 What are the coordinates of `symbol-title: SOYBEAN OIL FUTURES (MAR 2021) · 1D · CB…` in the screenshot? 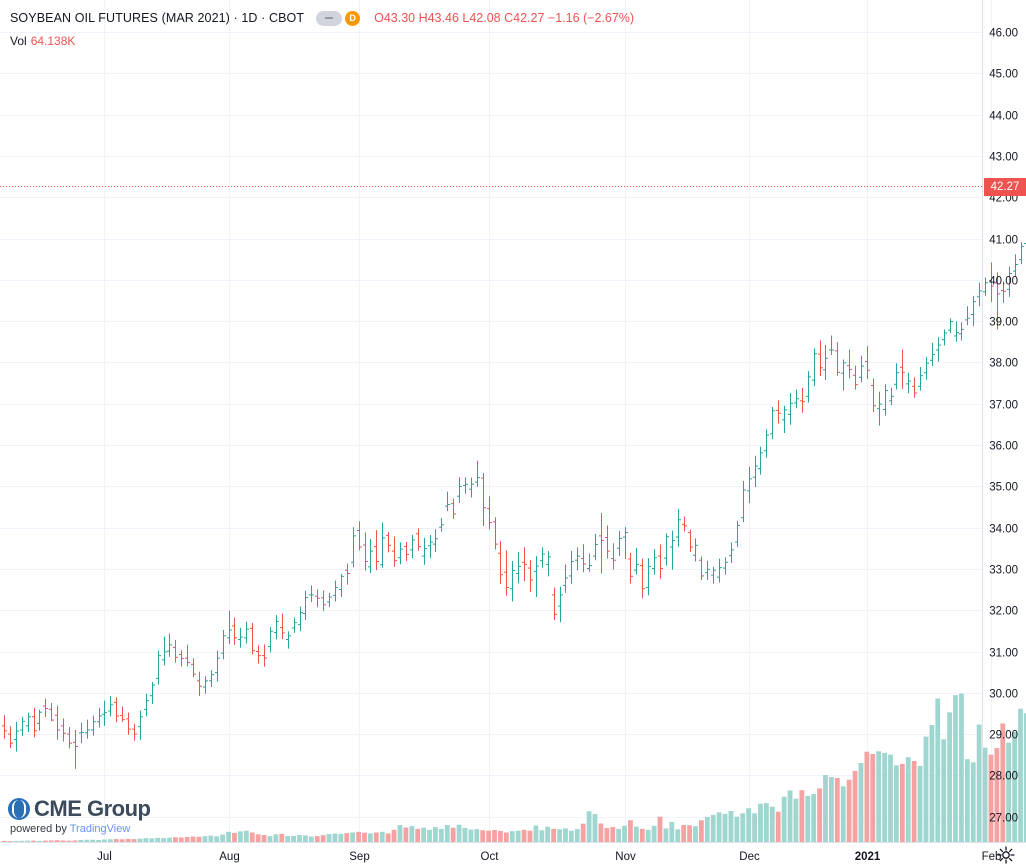 It's located at (157, 18).